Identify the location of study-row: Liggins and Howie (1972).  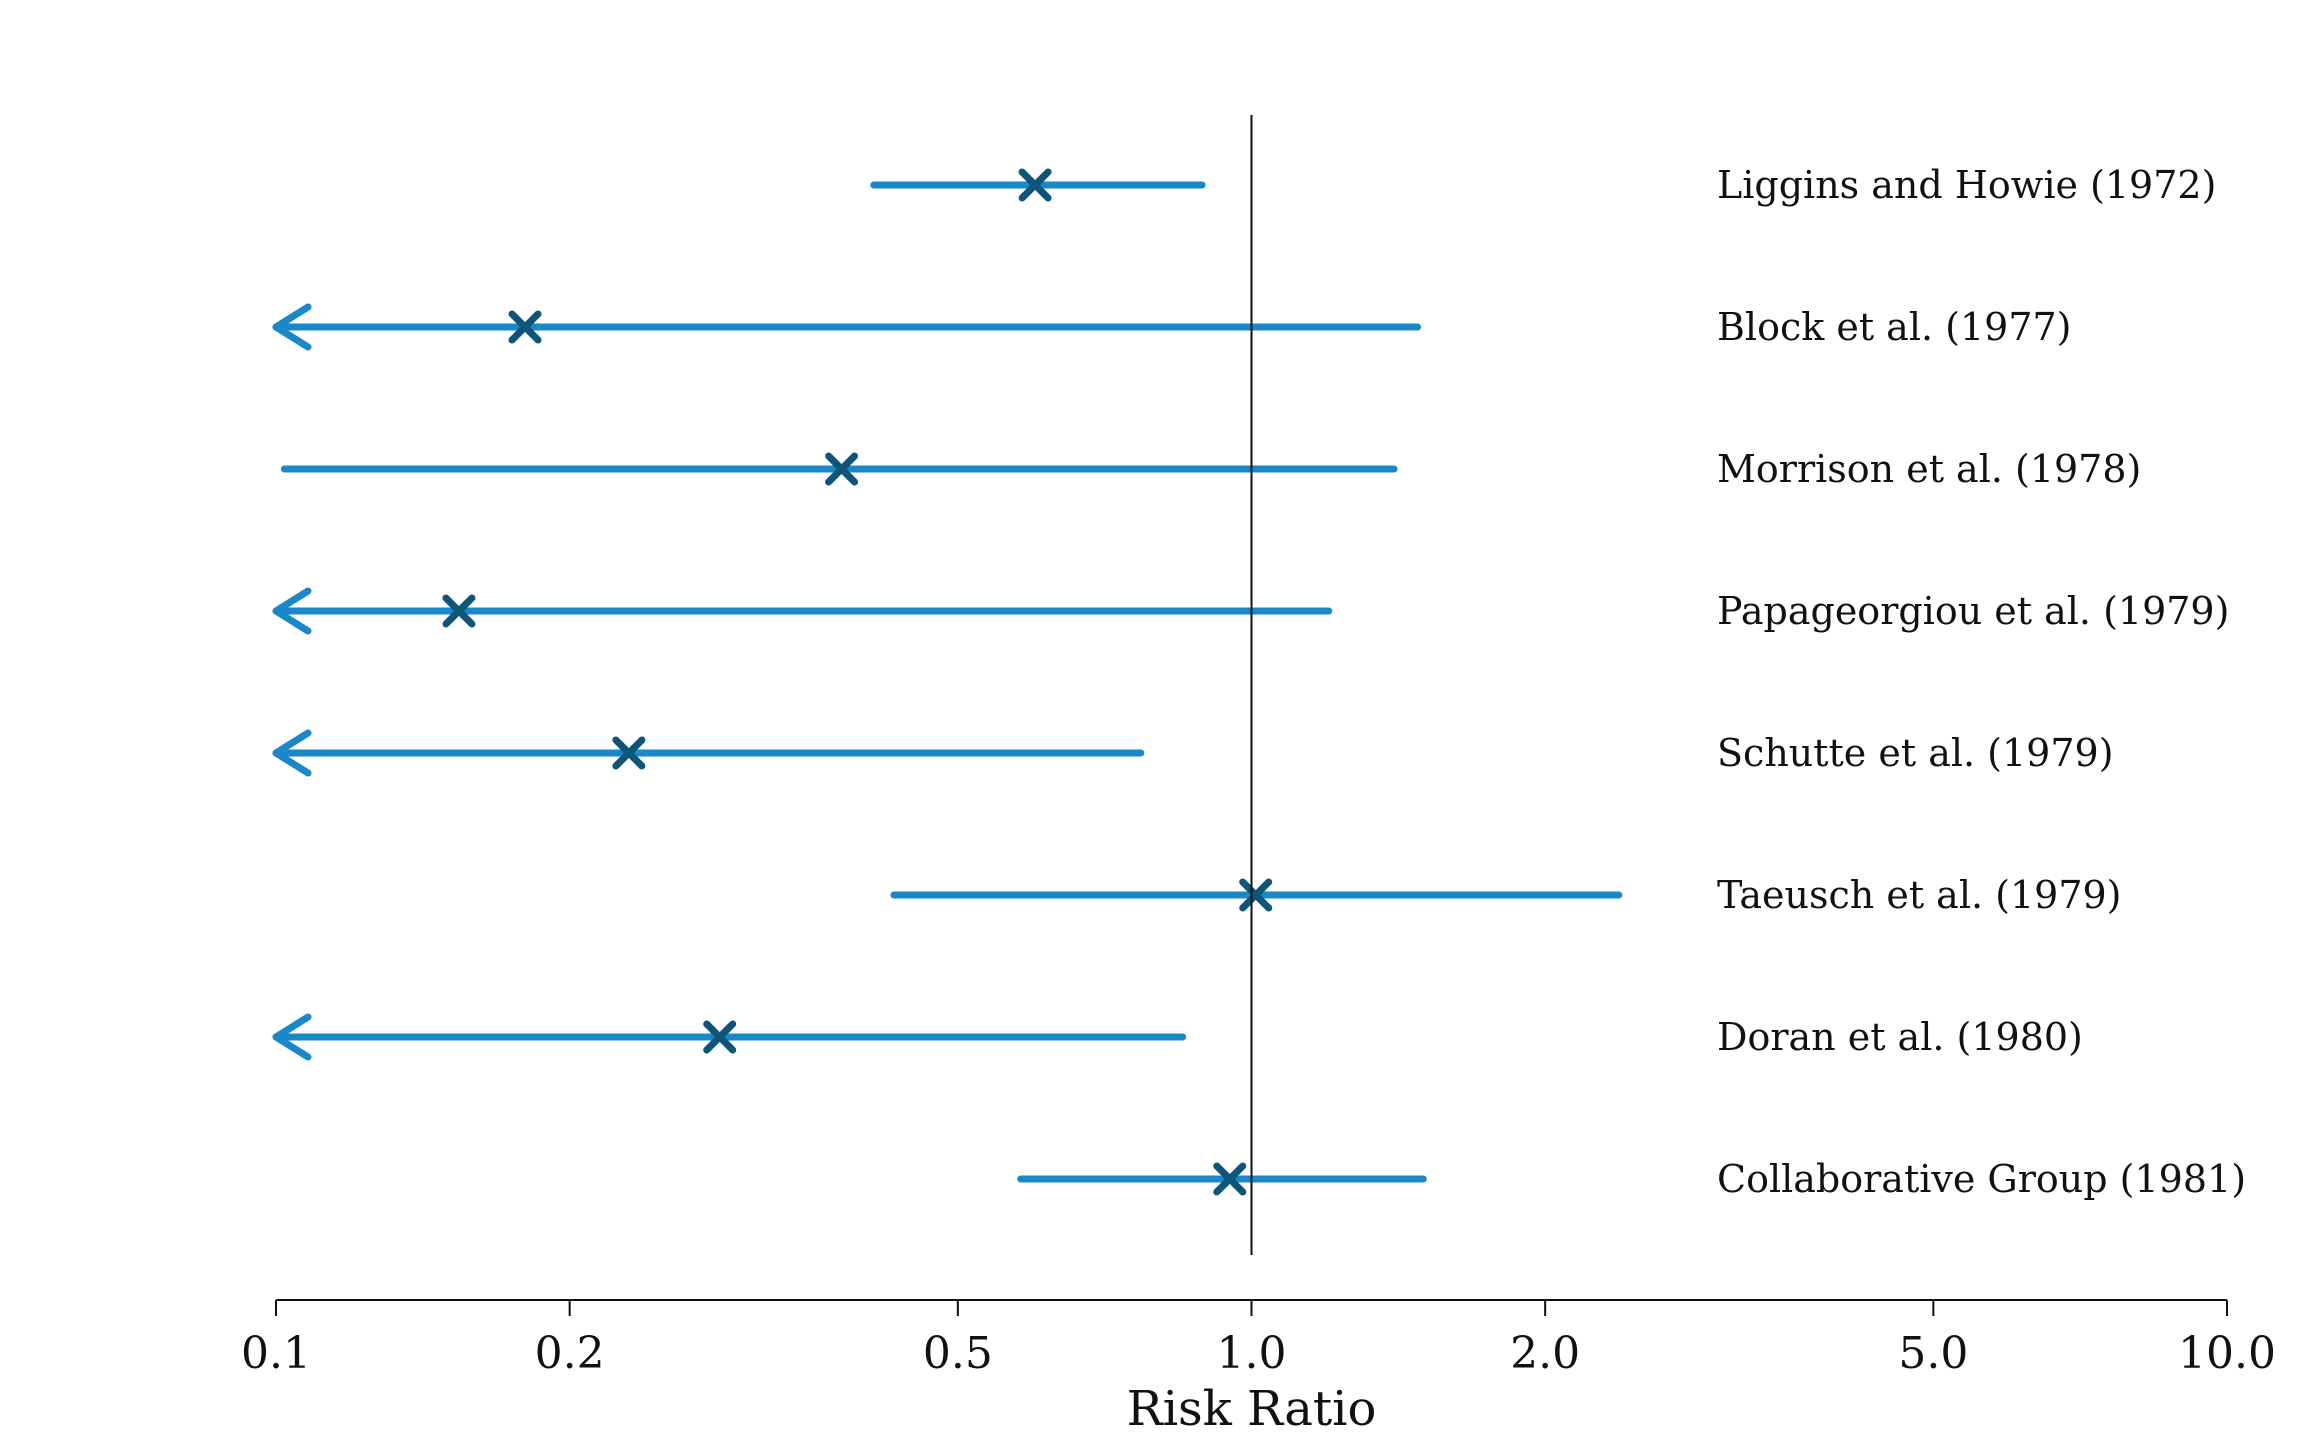
(1543, 185).